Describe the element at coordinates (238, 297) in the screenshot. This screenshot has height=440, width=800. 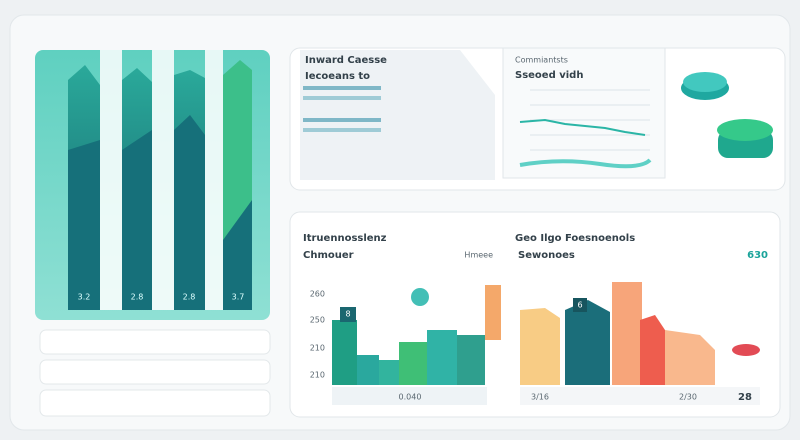
I see `bar-label: 3.7` at that location.